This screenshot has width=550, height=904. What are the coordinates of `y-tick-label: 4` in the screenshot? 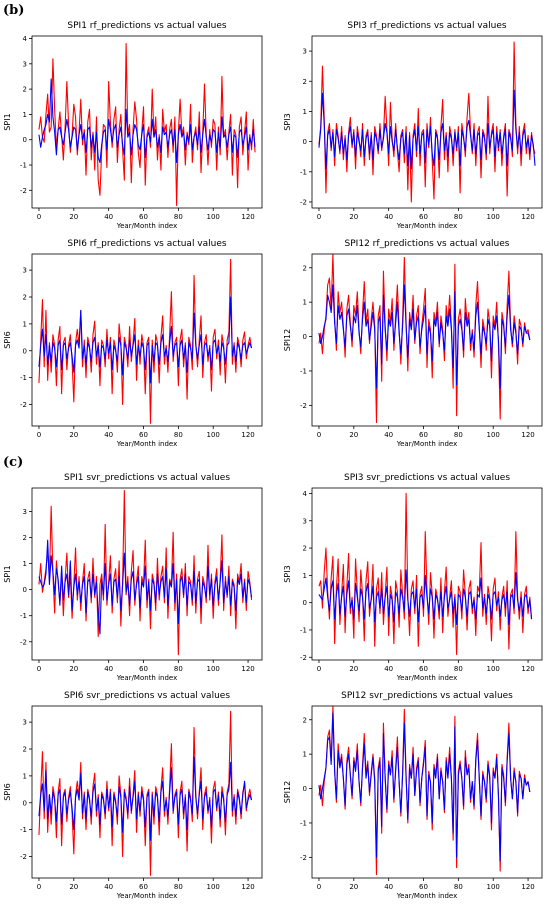 It's located at (25, 39).